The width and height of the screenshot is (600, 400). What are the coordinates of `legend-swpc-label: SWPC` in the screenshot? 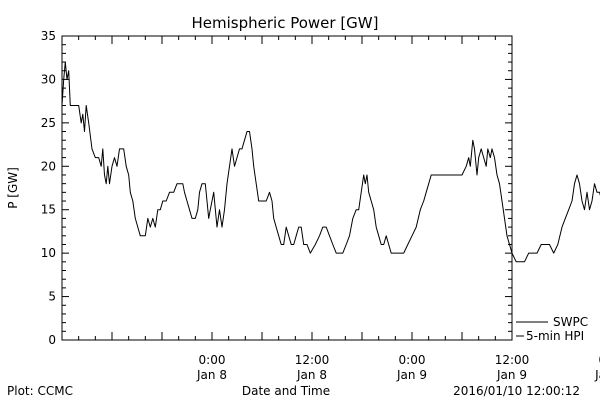 It's located at (570, 322).